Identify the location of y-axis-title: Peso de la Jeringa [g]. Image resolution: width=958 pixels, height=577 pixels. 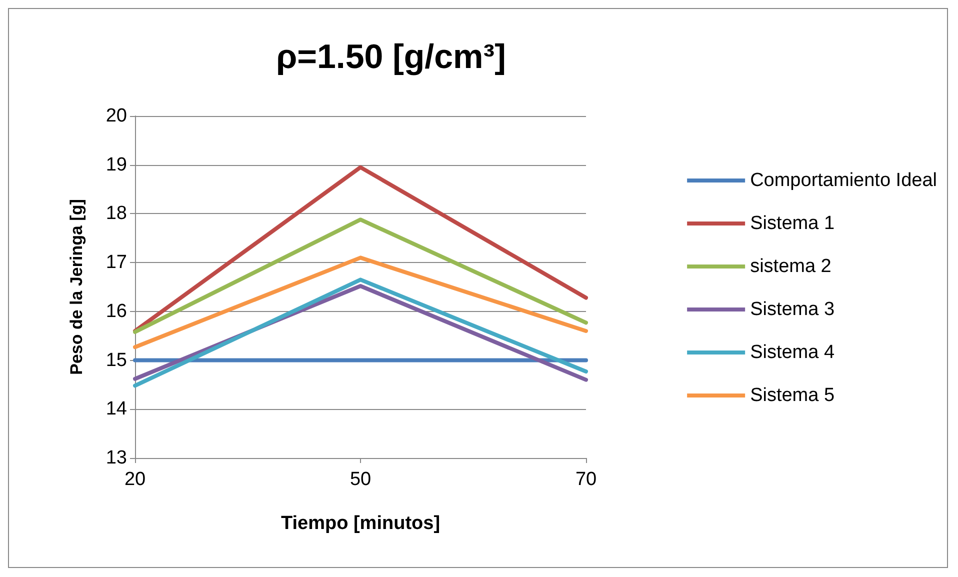
(76, 287).